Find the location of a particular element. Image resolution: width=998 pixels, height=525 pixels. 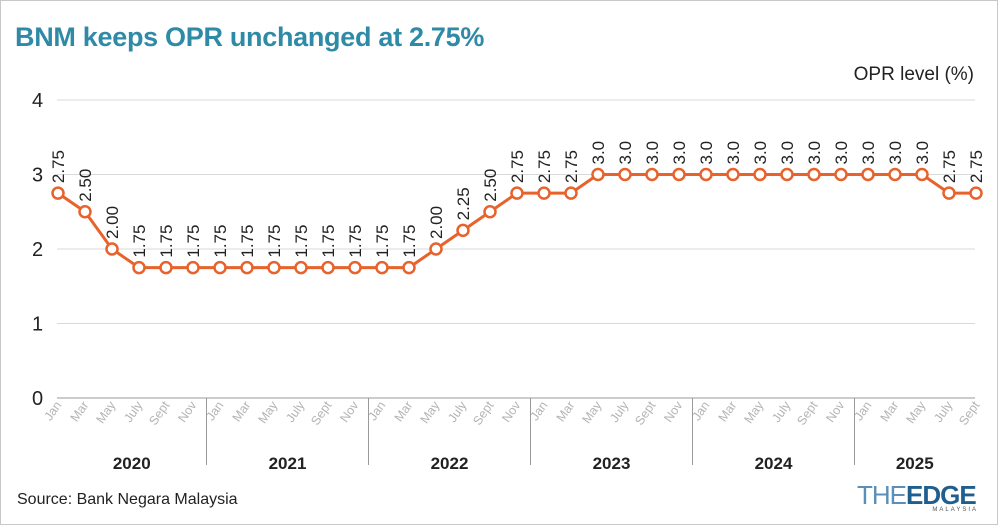

logo-edge: EDGE is located at coordinates (941, 495).